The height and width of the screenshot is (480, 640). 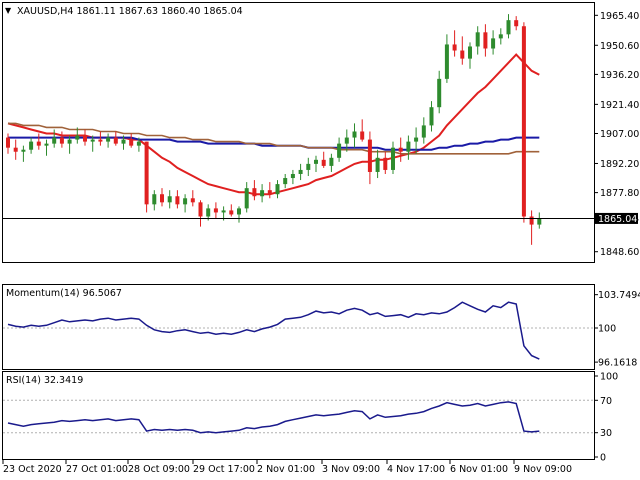 What do you see at coordinates (619, 295) in the screenshot?
I see `momentum-tick-label: 103.7494` at bounding box center [619, 295].